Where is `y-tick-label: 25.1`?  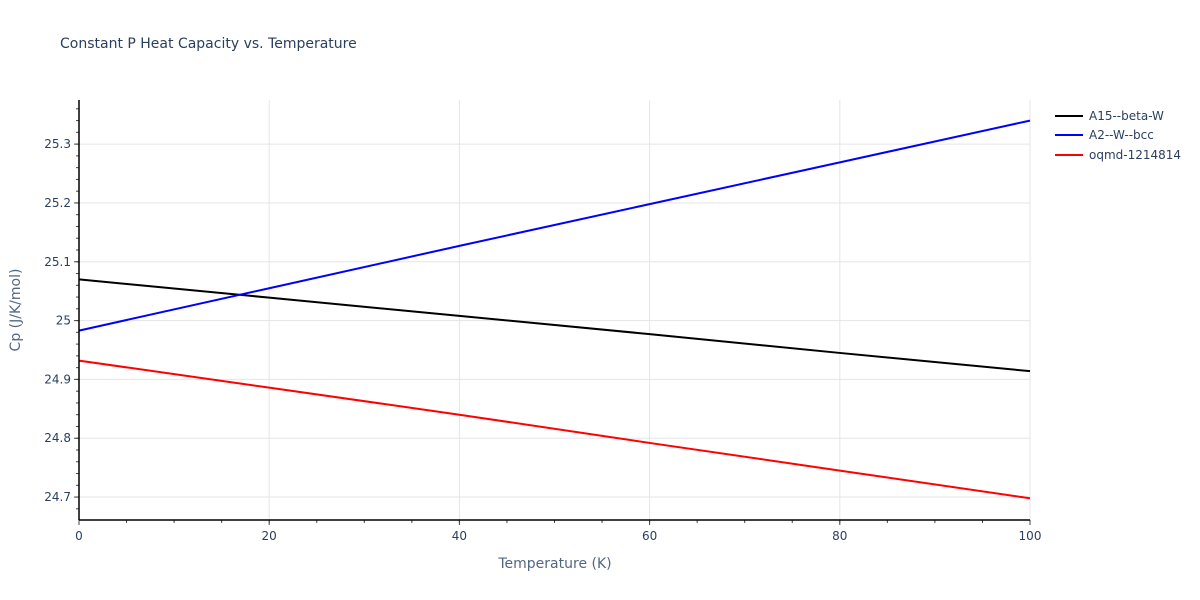 y-tick-label: 25.1 is located at coordinates (57, 262).